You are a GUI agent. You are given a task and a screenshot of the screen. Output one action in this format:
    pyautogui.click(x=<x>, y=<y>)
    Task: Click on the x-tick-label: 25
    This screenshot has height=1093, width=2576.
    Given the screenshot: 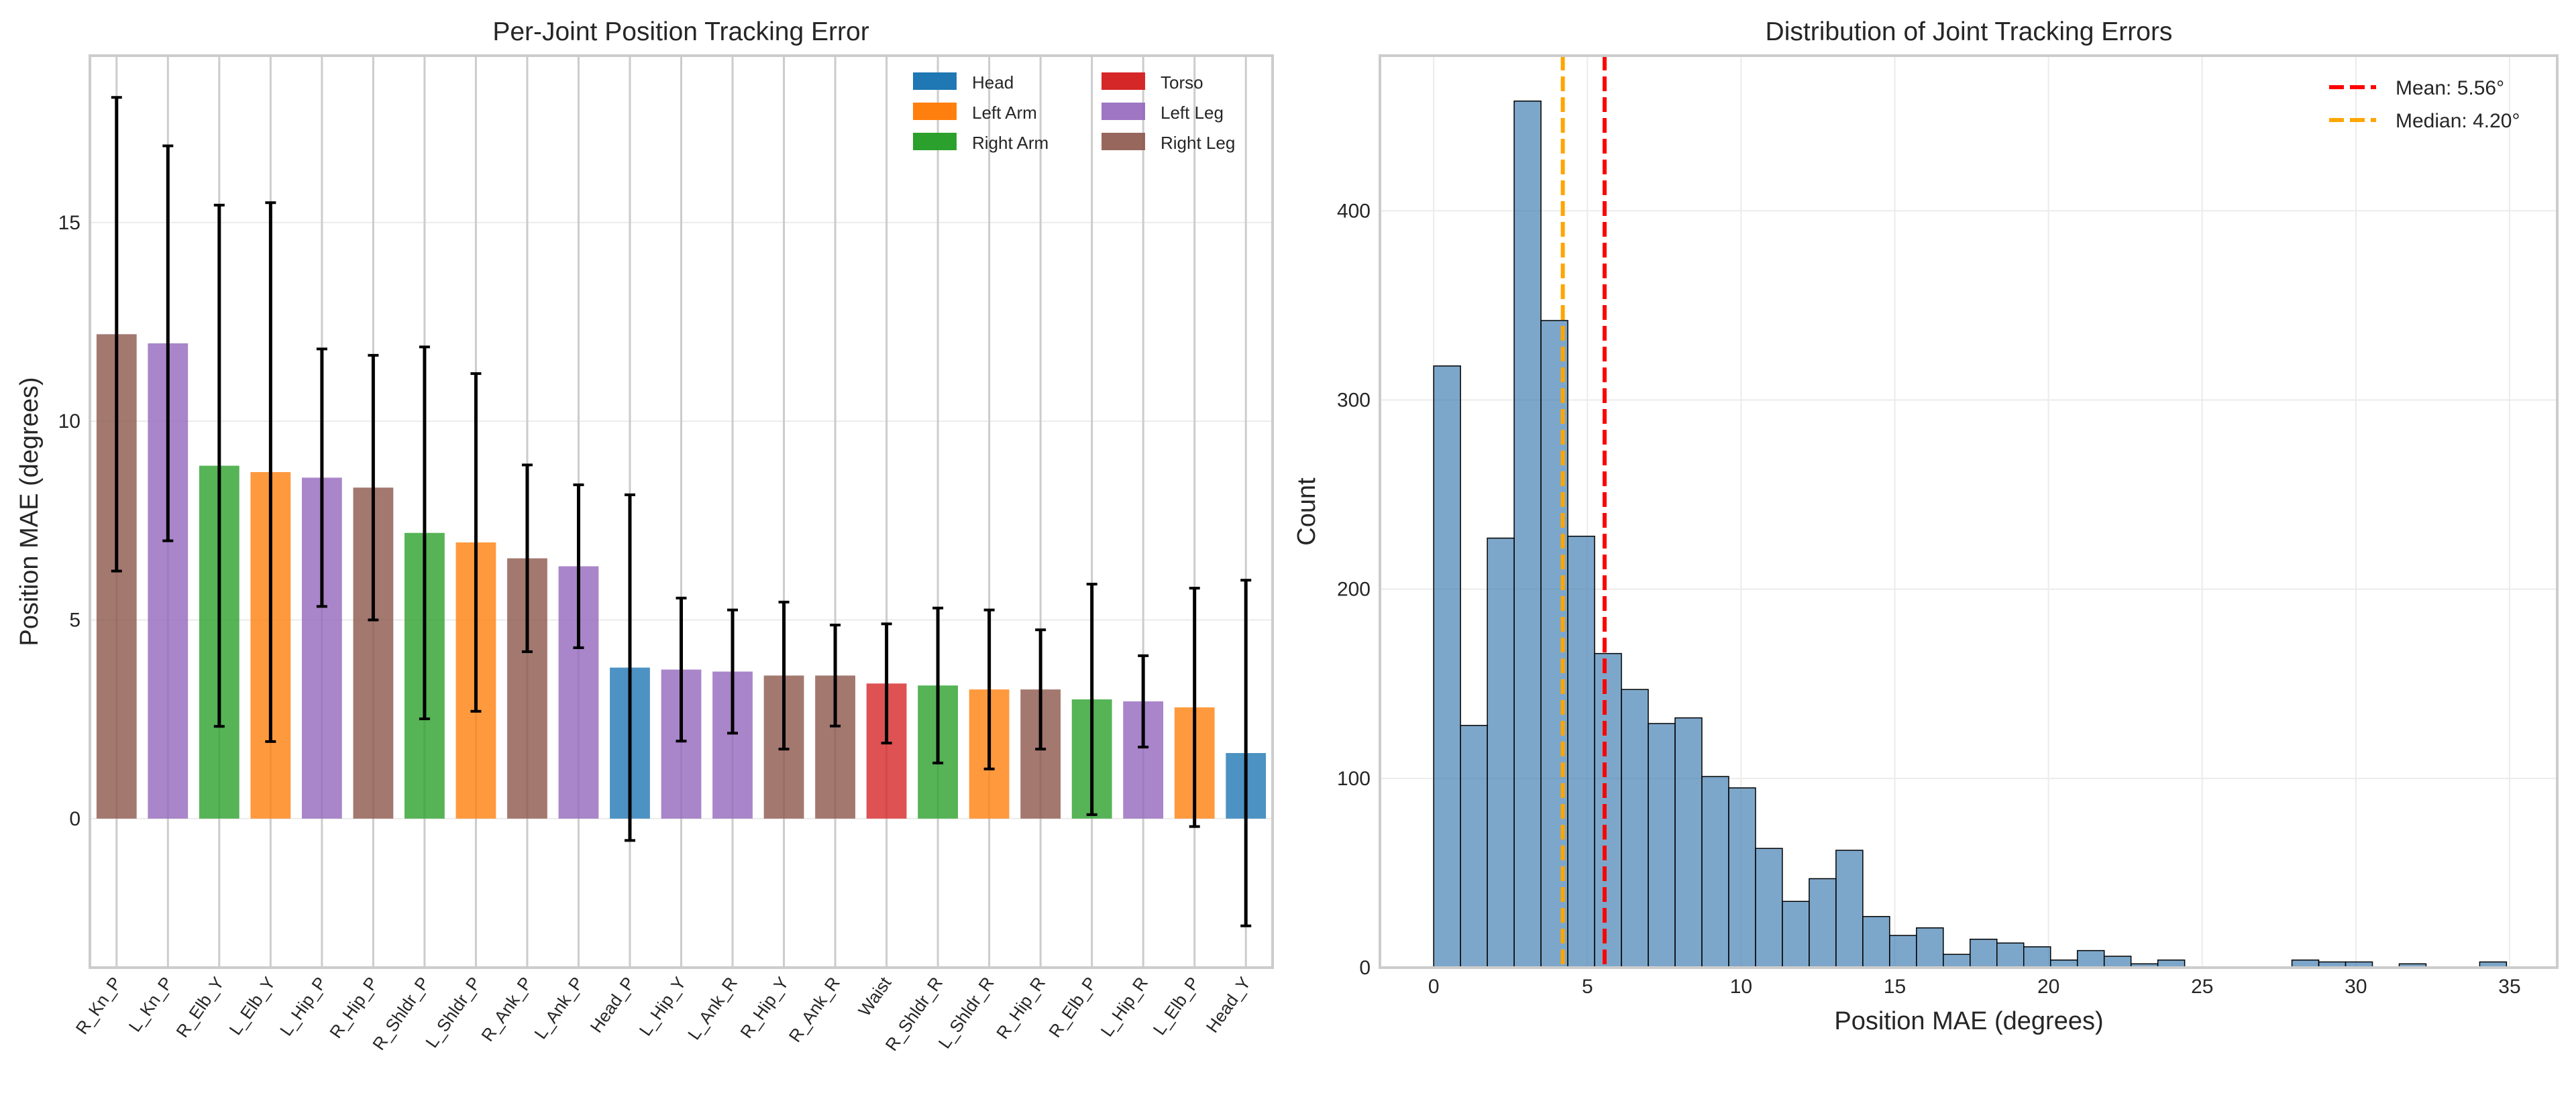 What is the action you would take?
    pyautogui.click(x=2202, y=987)
    